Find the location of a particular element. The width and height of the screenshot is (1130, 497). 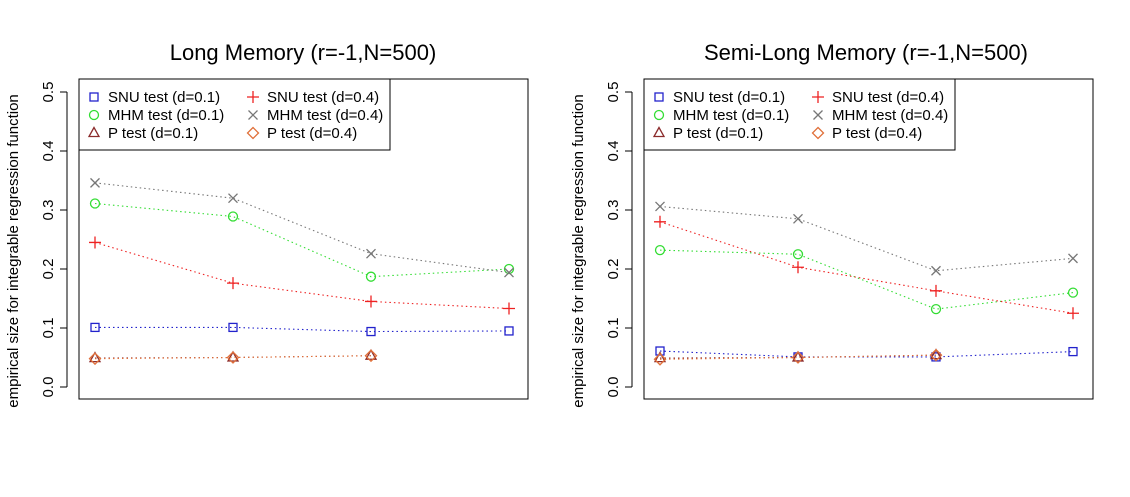

chart-title: Long Memory (r=-1,N=500) is located at coordinates (303, 52).